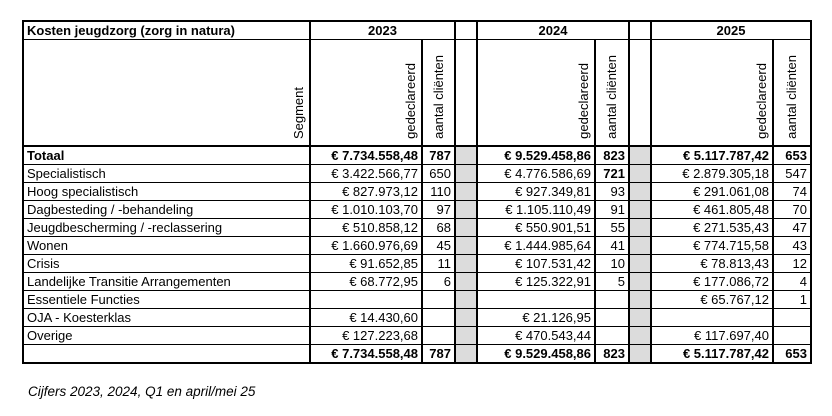 This screenshot has height=416, width=832. I want to click on clients-2025-cell: 74, so click(792, 191).